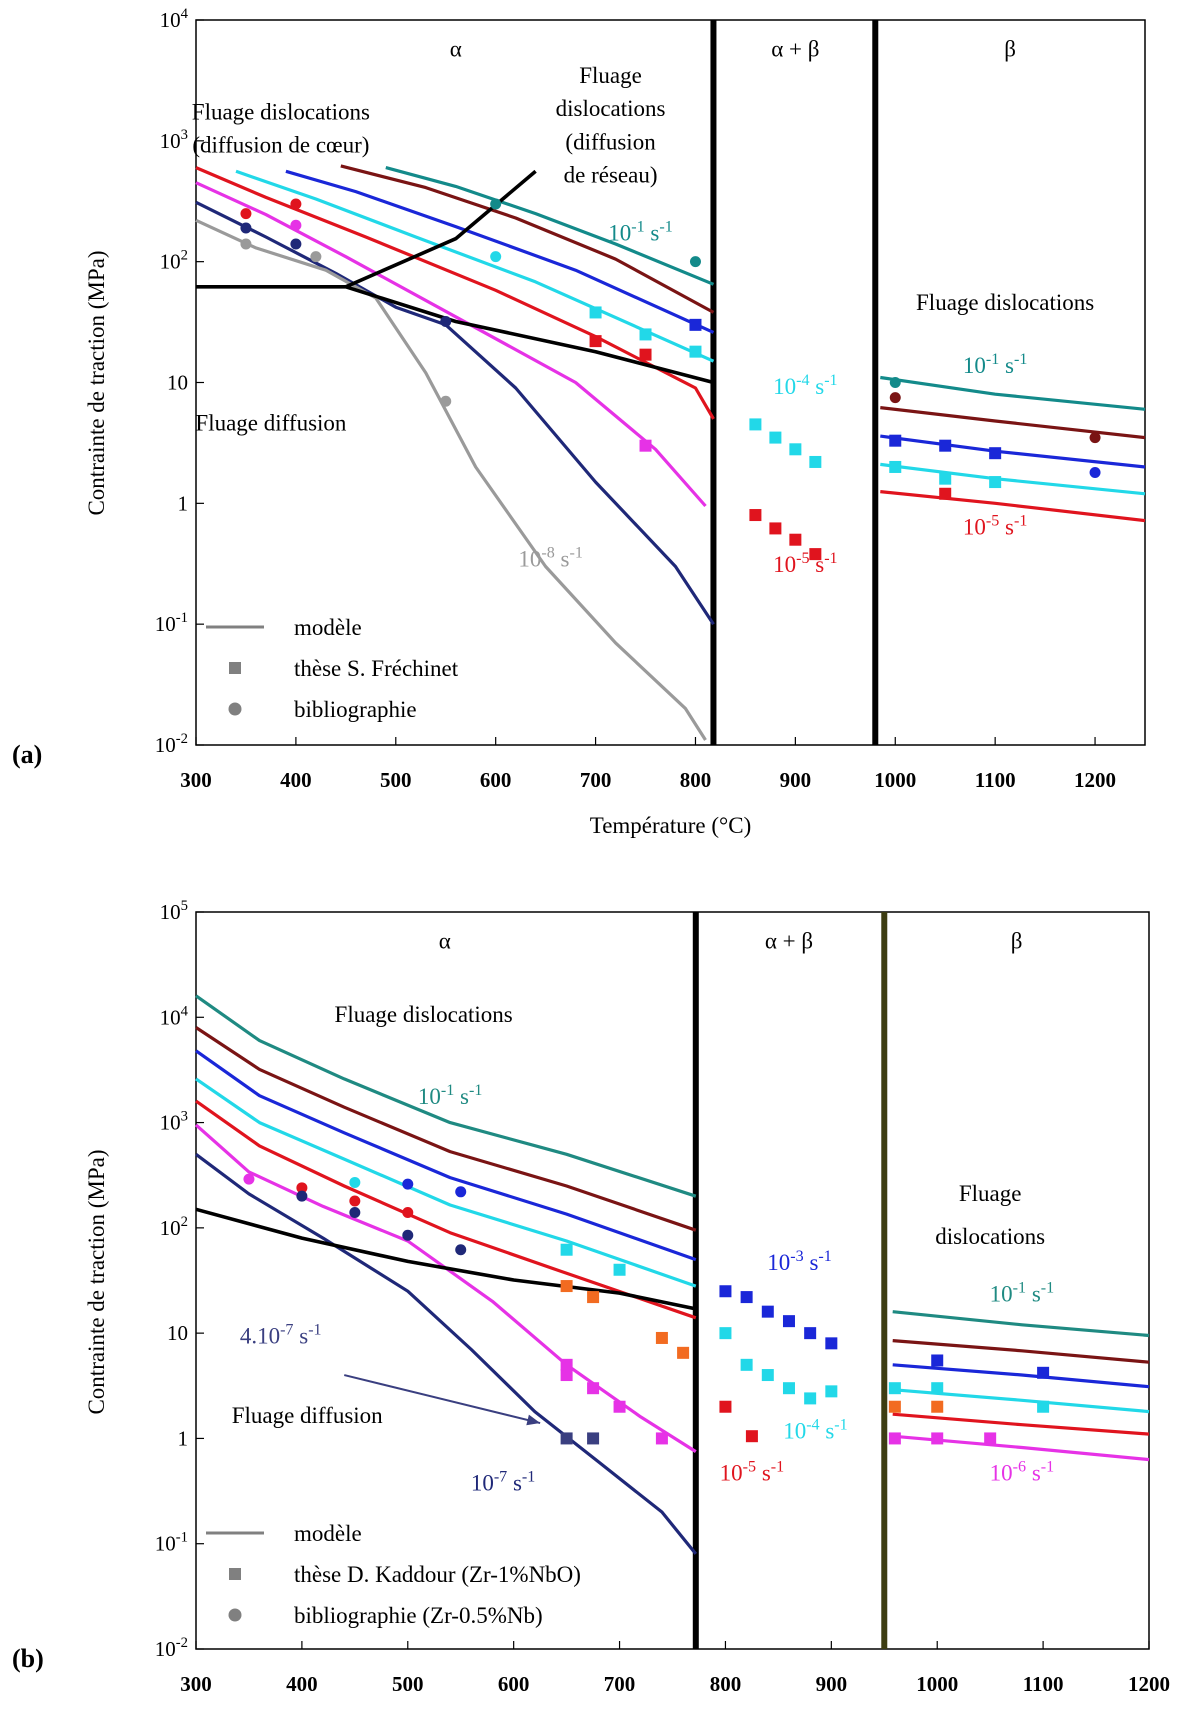 Image resolution: width=1189 pixels, height=1713 pixels. Describe the element at coordinates (281, 1334) in the screenshot. I see `annotation-label: 4.10-7 s-1` at that location.